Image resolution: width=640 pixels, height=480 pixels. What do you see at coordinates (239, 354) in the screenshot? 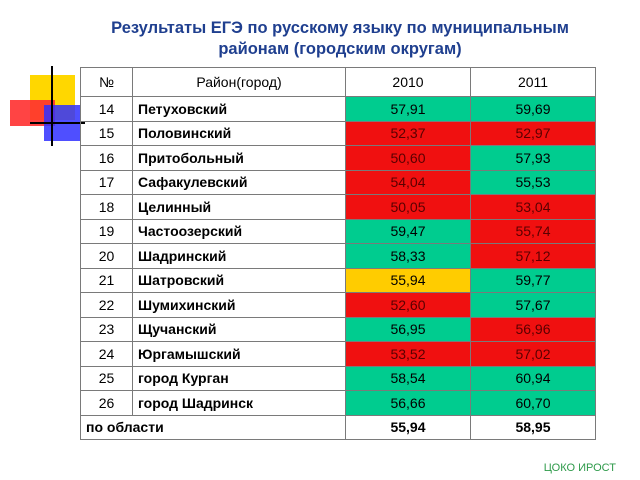
I see `cell: Юргамышский` at bounding box center [239, 354].